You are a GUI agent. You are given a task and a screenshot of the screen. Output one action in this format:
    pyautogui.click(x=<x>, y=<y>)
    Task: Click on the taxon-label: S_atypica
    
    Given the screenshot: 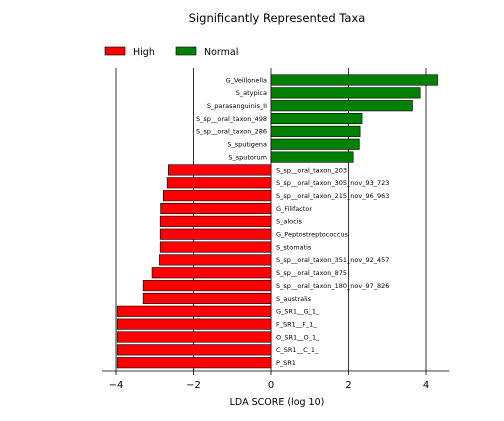 What is the action you would take?
    pyautogui.click(x=251, y=93)
    